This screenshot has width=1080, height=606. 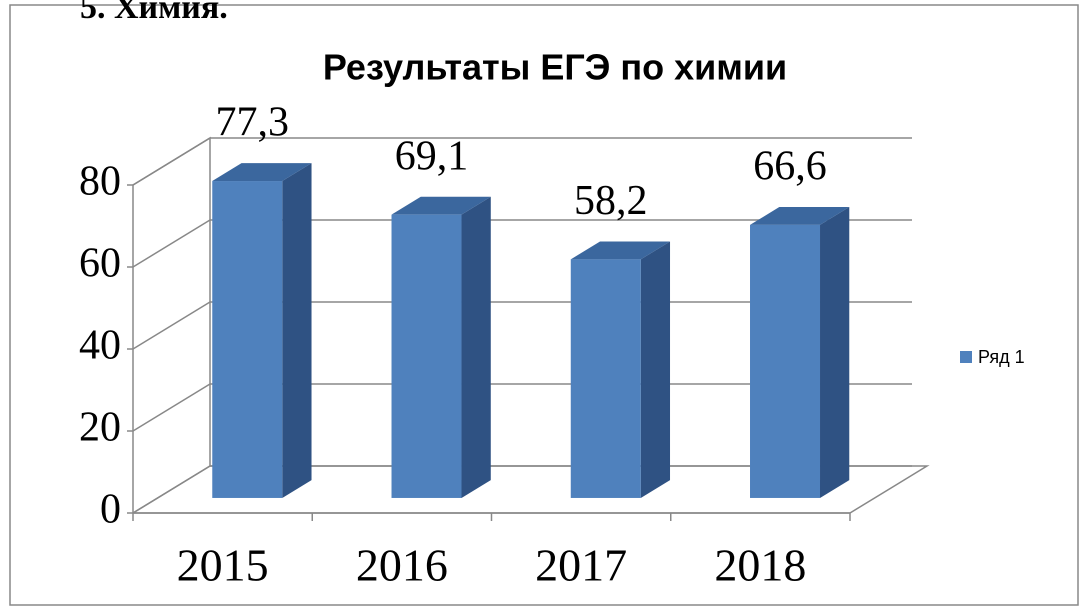 What do you see at coordinates (223, 565) in the screenshot?
I see `x-tick-label: 2015` at bounding box center [223, 565].